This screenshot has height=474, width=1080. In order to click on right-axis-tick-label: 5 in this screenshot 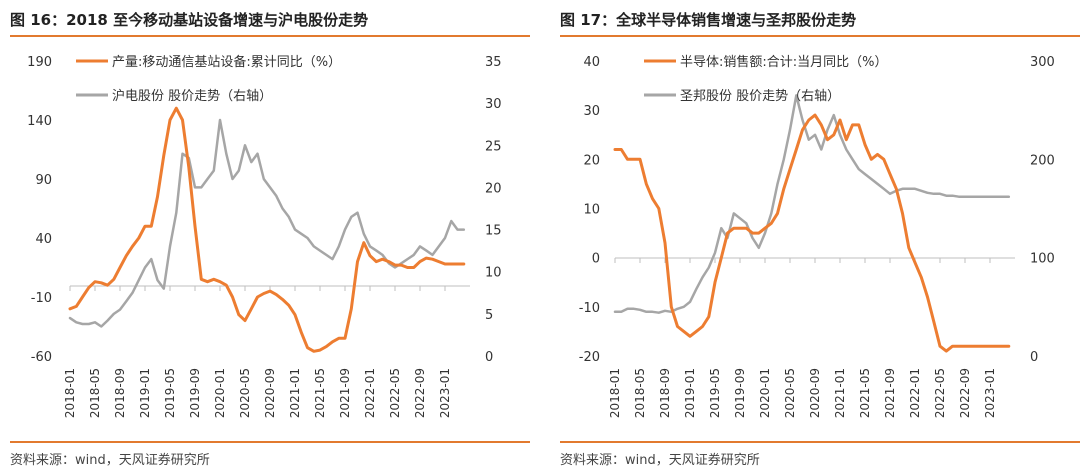, I will do `click(489, 315)`.